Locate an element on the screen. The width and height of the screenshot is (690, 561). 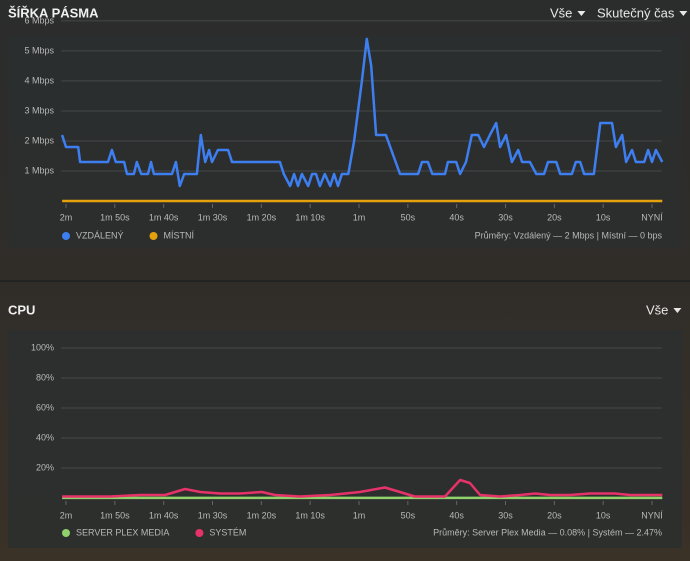
y-tick-label: 1 Mbps is located at coordinates (39, 170).